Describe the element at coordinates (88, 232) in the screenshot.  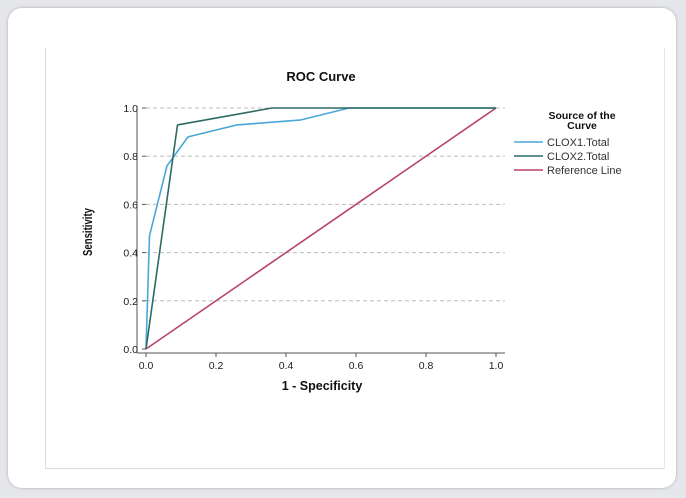
I see `y-axis-title: Sensitivity` at that location.